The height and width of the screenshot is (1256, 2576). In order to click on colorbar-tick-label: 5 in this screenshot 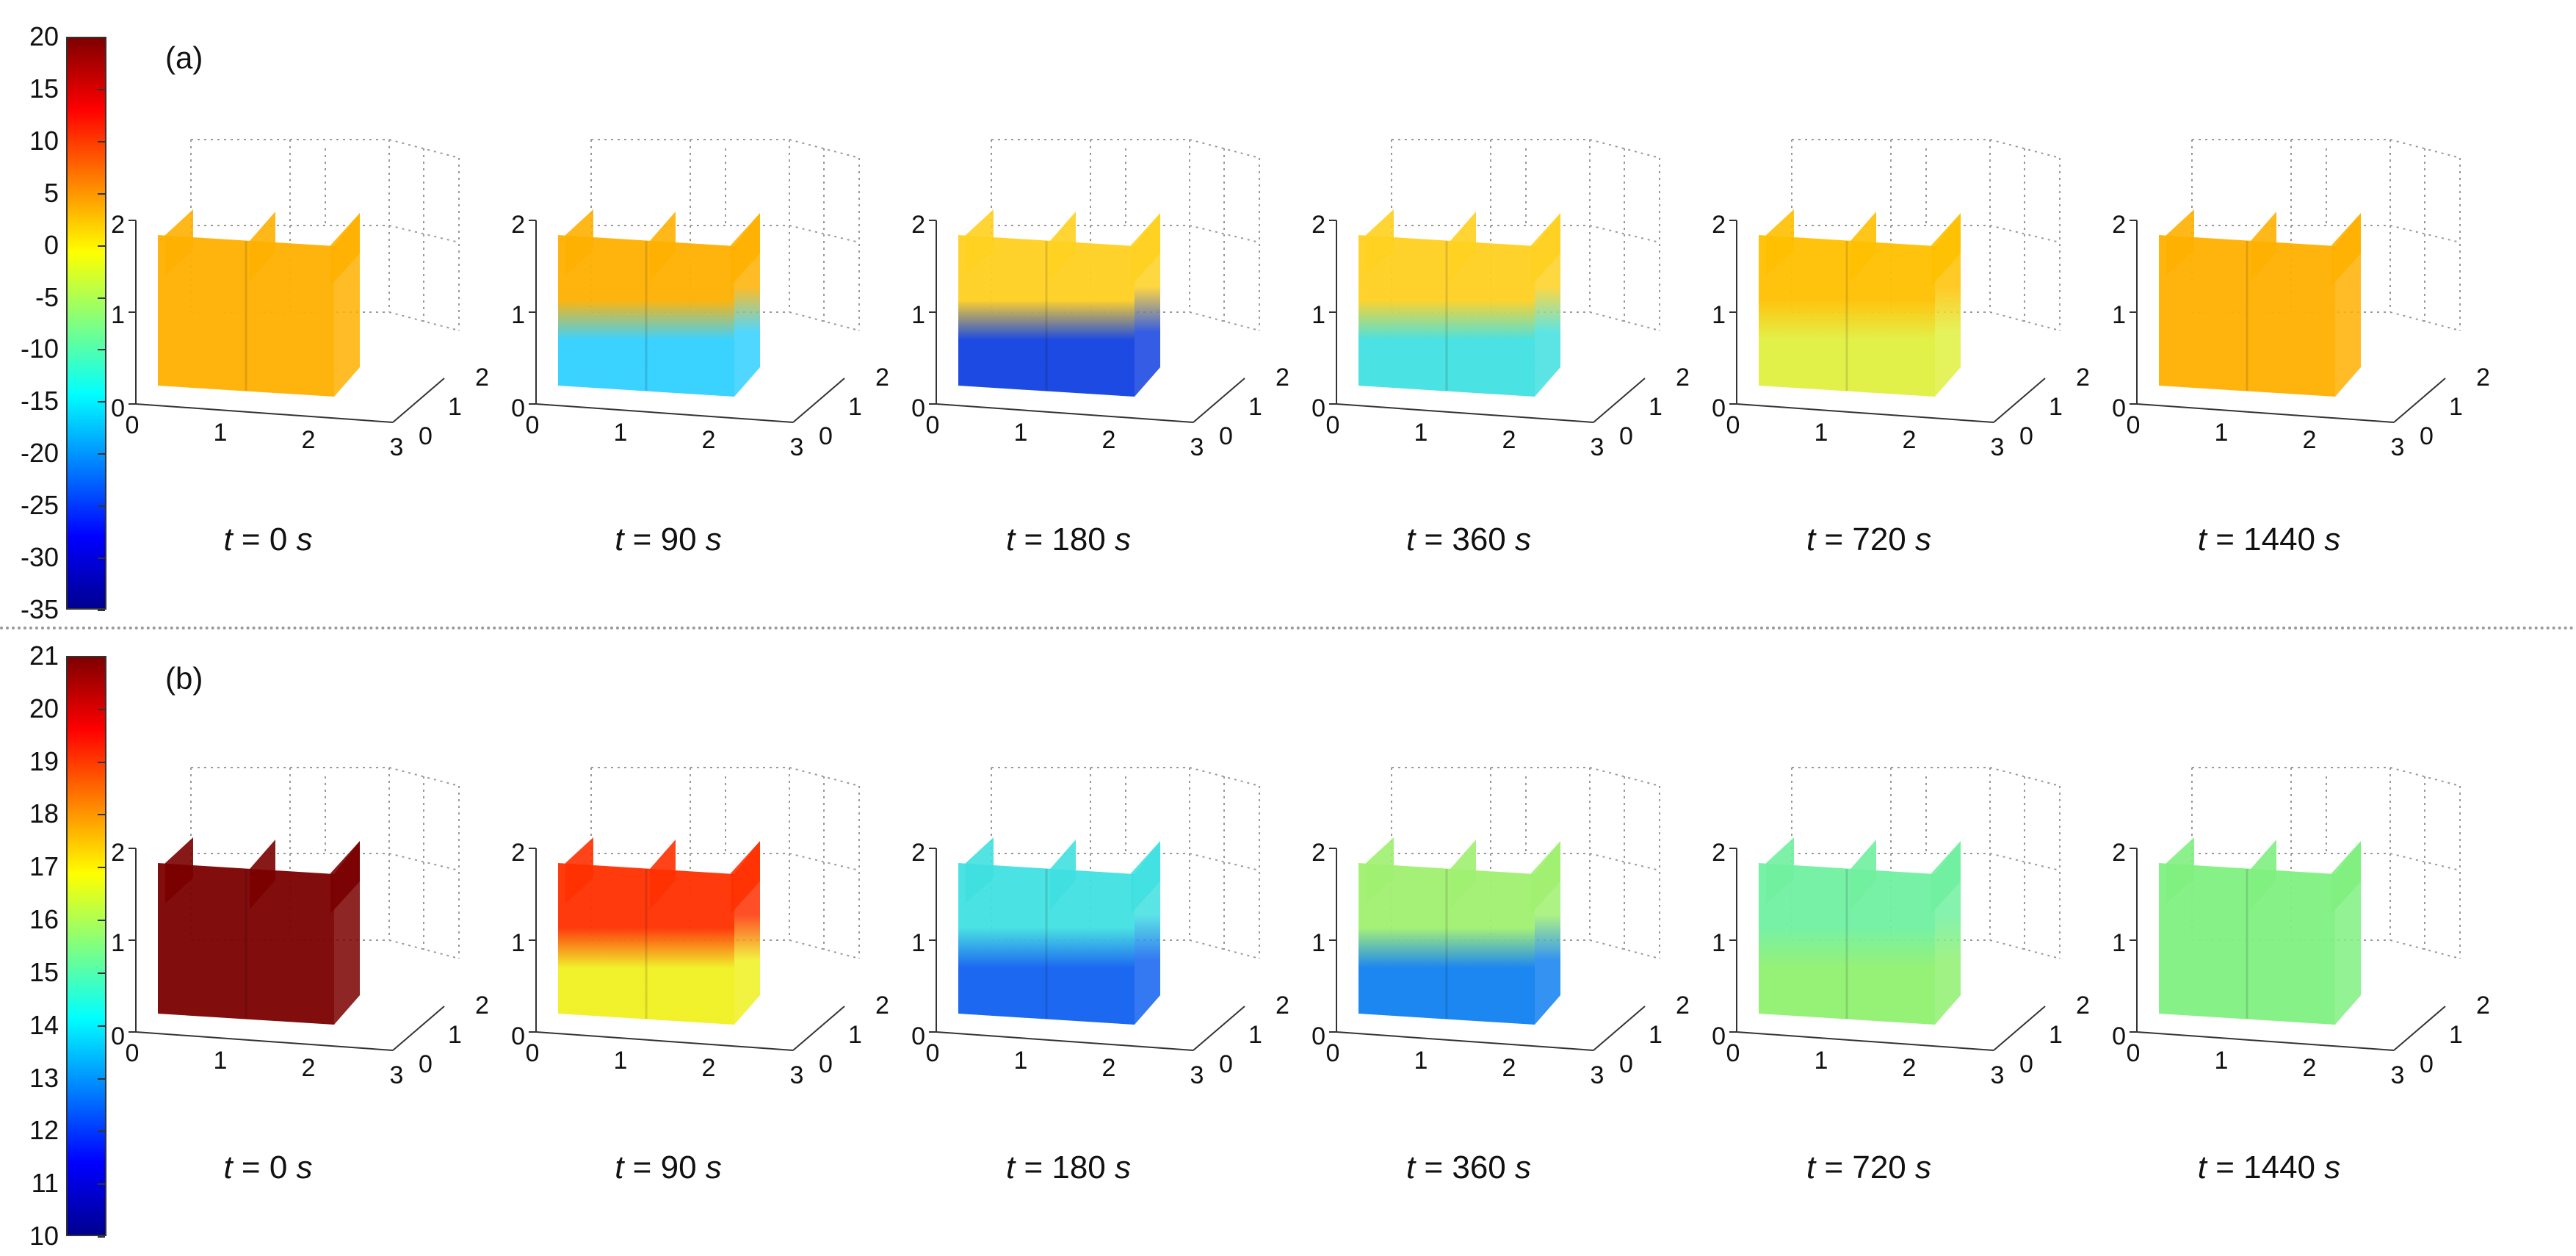, I will do `click(51, 193)`.